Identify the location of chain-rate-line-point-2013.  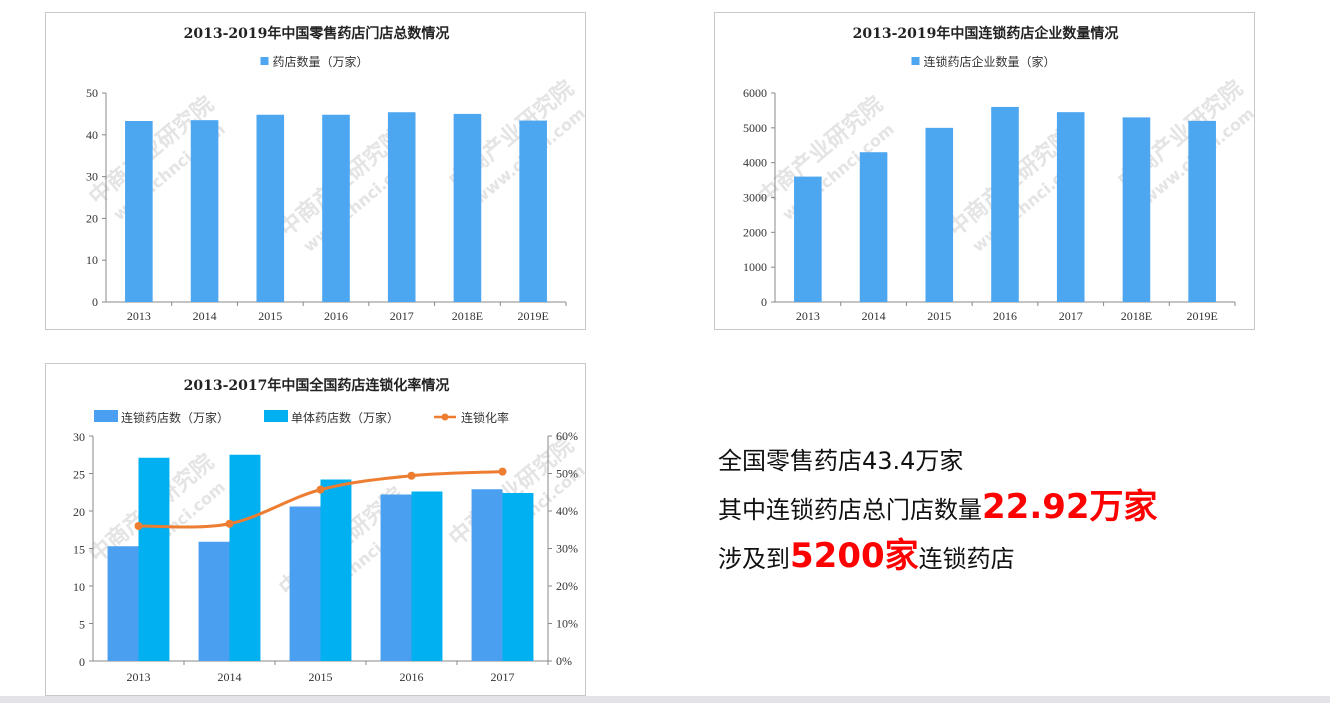
(138, 526).